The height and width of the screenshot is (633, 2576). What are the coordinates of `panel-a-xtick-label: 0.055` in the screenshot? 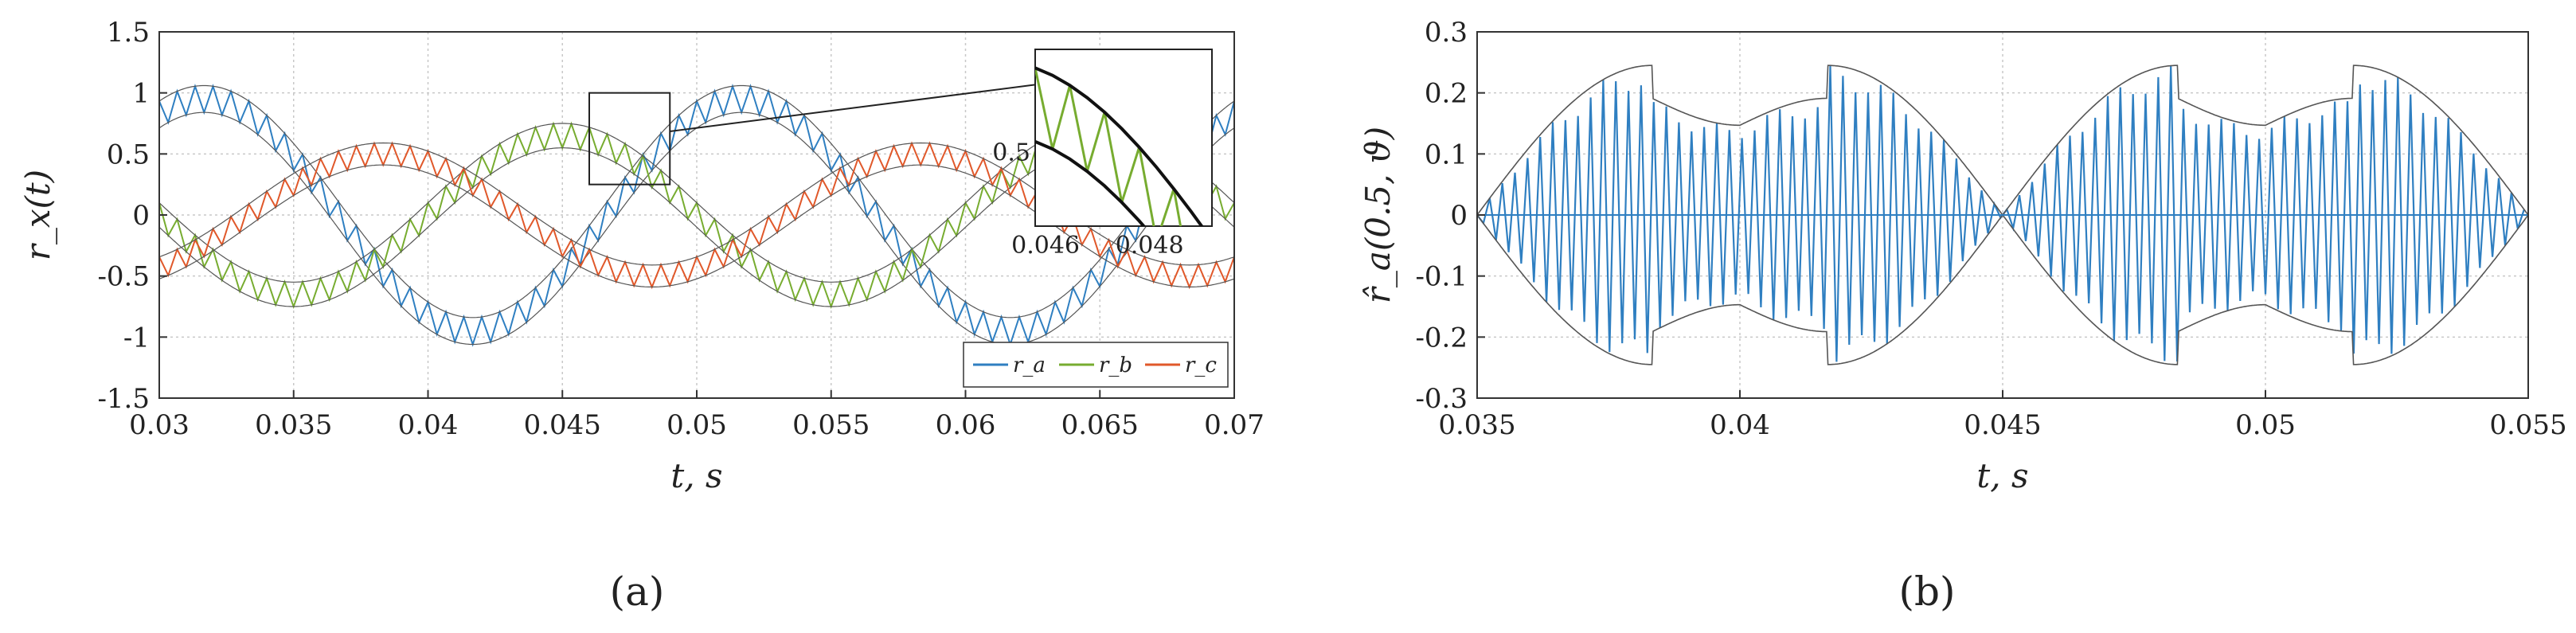 It's located at (831, 425).